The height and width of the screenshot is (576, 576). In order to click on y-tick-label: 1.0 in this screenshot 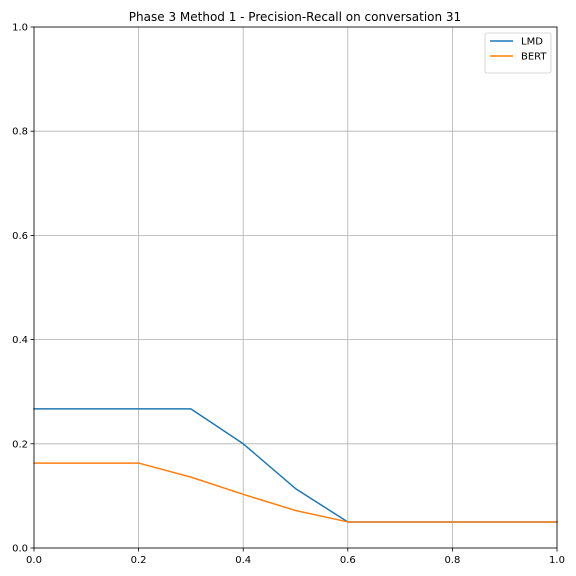, I will do `click(20, 28)`.